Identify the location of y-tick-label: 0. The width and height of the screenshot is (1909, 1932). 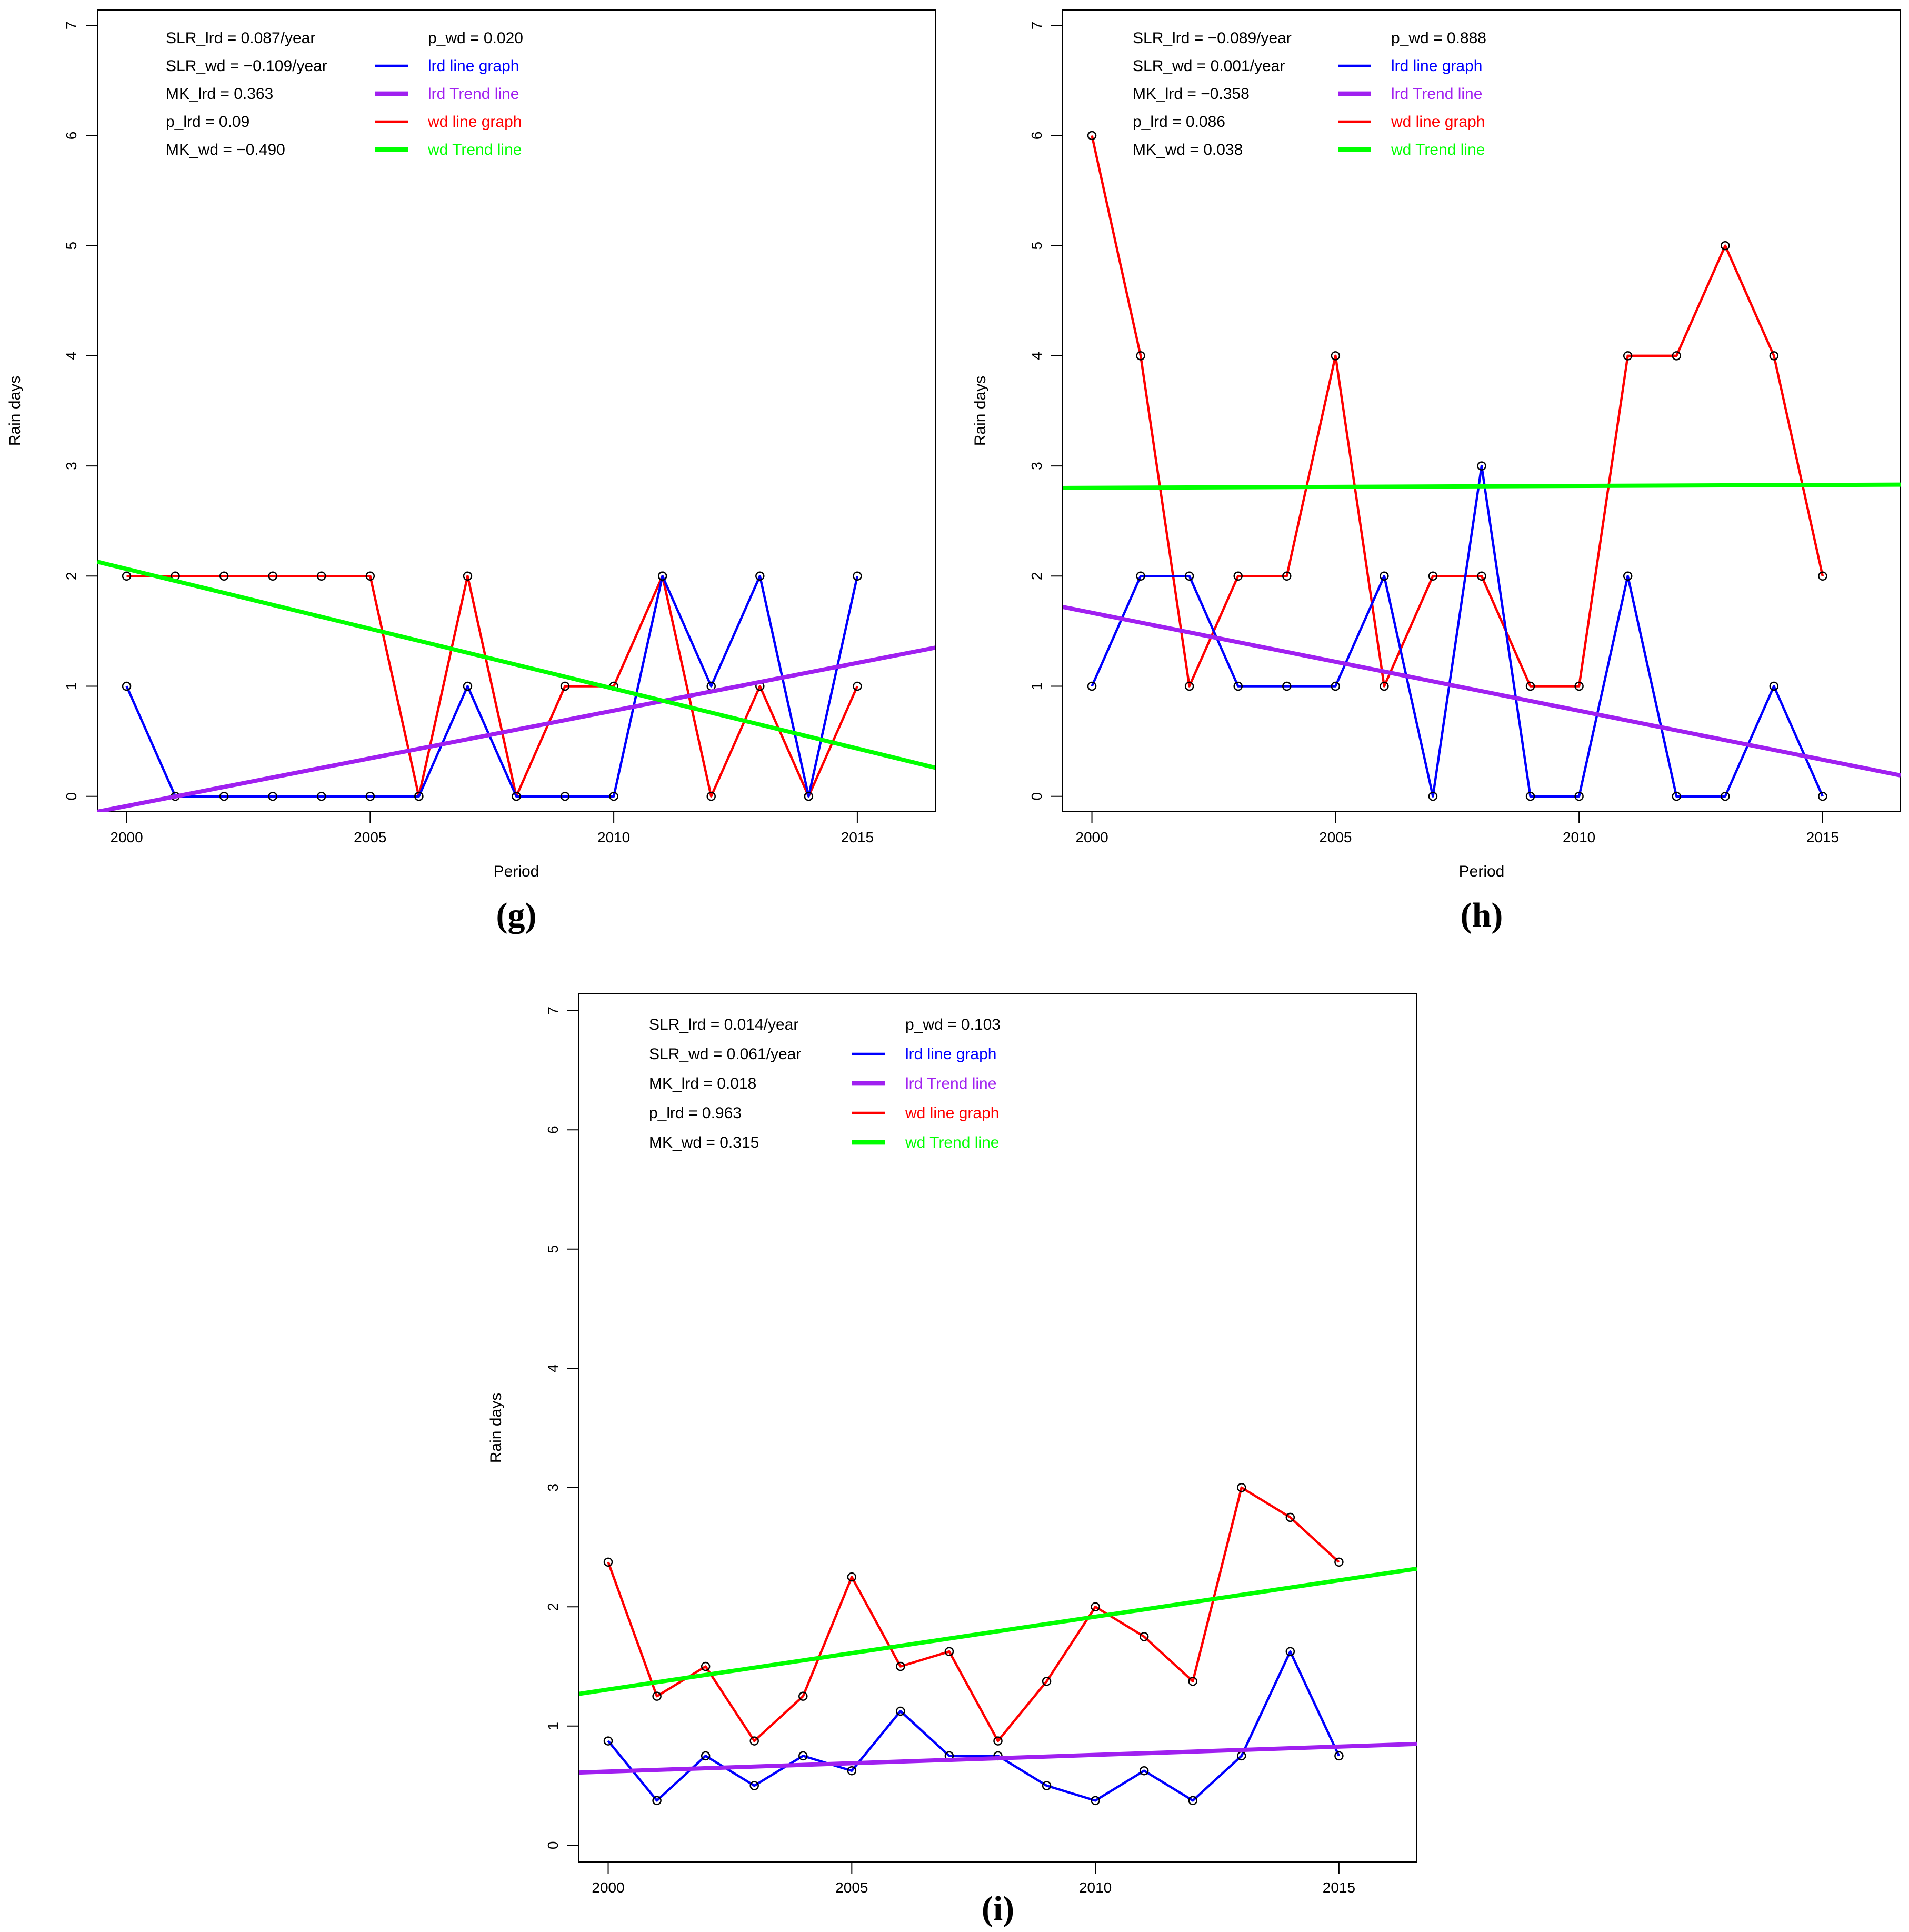
(71, 796).